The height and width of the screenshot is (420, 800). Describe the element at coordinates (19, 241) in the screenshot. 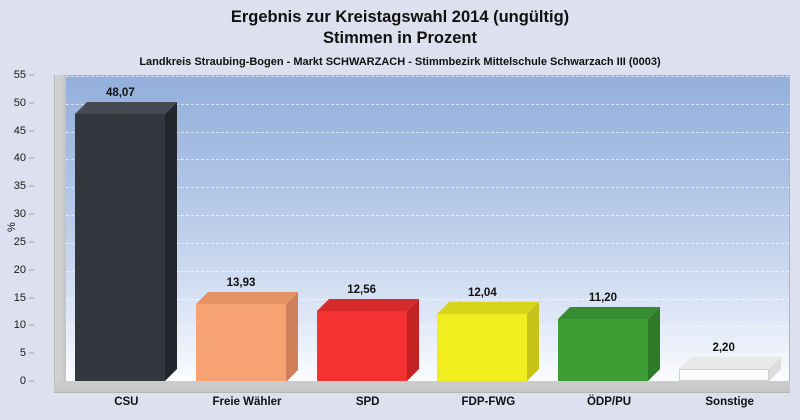

I see `y-tick-label: 25` at that location.